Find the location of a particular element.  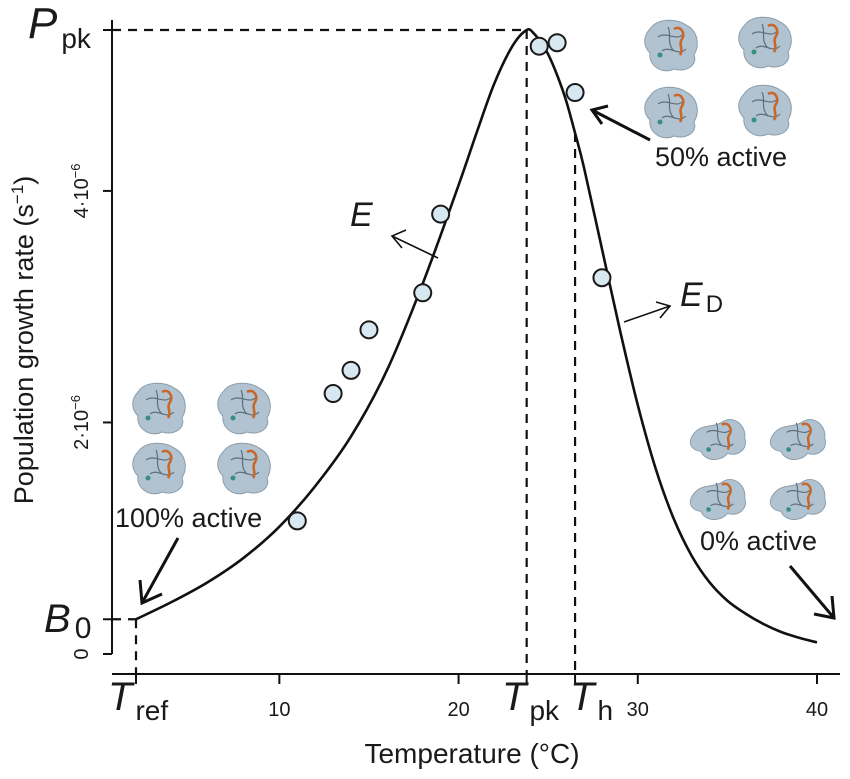

x-tick-label-2: 30 is located at coordinates (638, 710).